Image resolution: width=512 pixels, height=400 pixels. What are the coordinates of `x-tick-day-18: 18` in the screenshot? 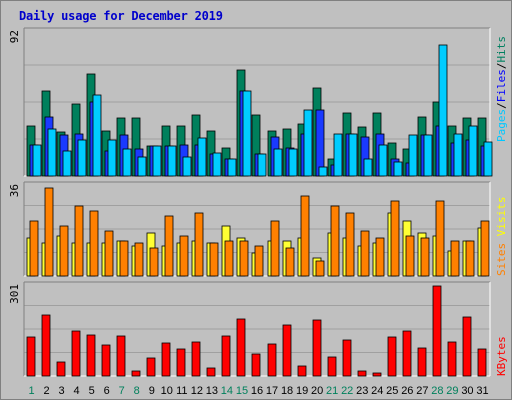 It's located at (287, 391).